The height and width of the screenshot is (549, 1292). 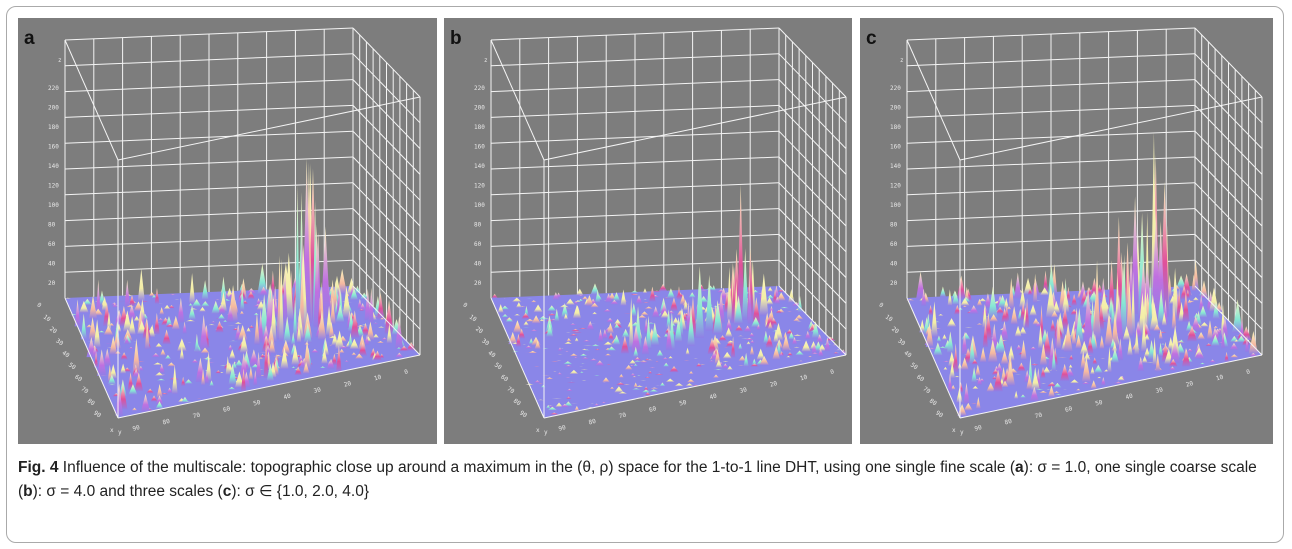 What do you see at coordinates (28, 491) in the screenshot?
I see `caption-panel-ref: b` at bounding box center [28, 491].